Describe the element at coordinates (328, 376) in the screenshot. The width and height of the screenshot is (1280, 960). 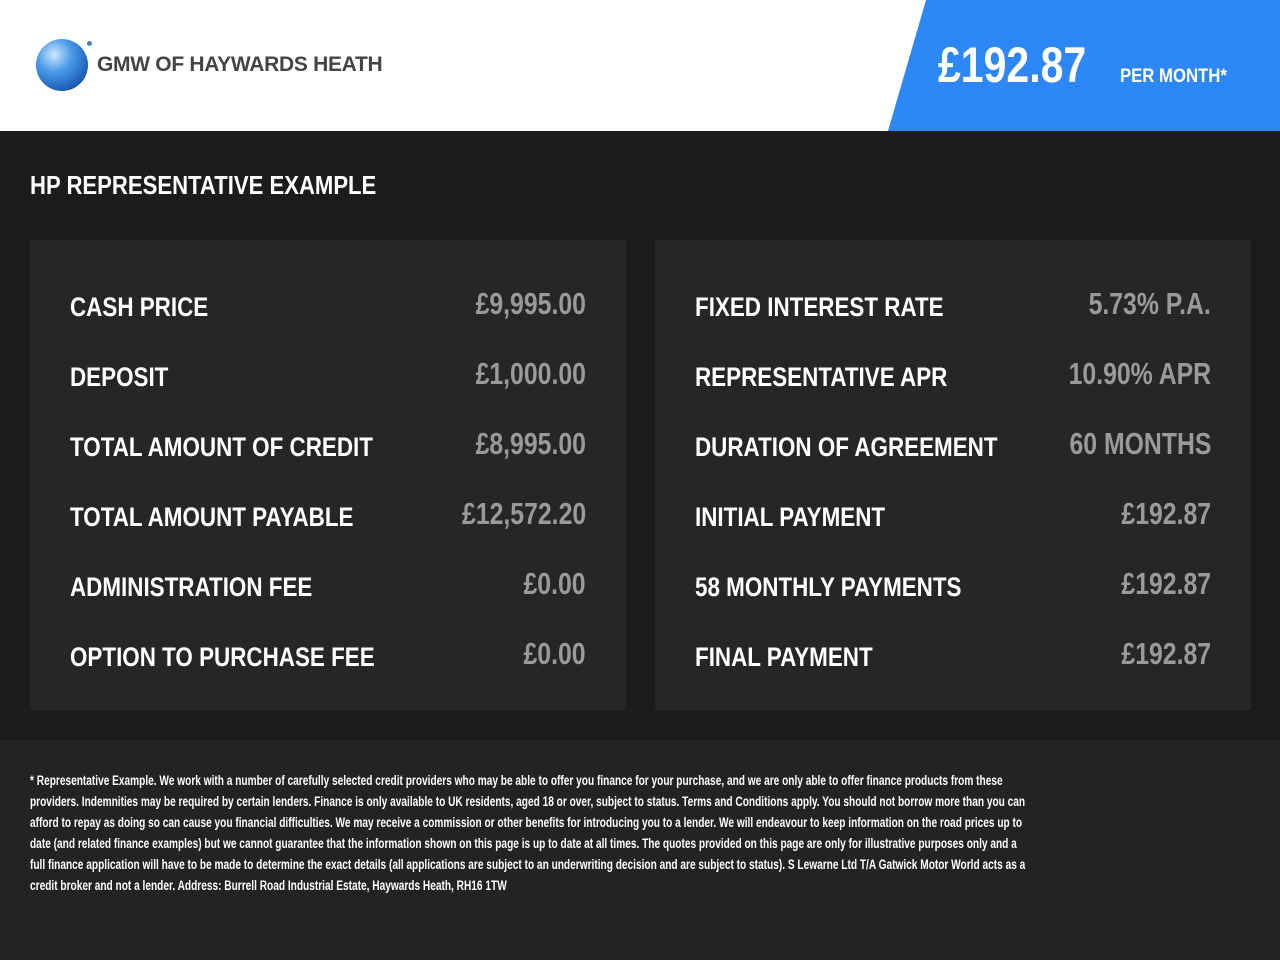
I see `finance-row: DEPOSIT £1,000.00` at that location.